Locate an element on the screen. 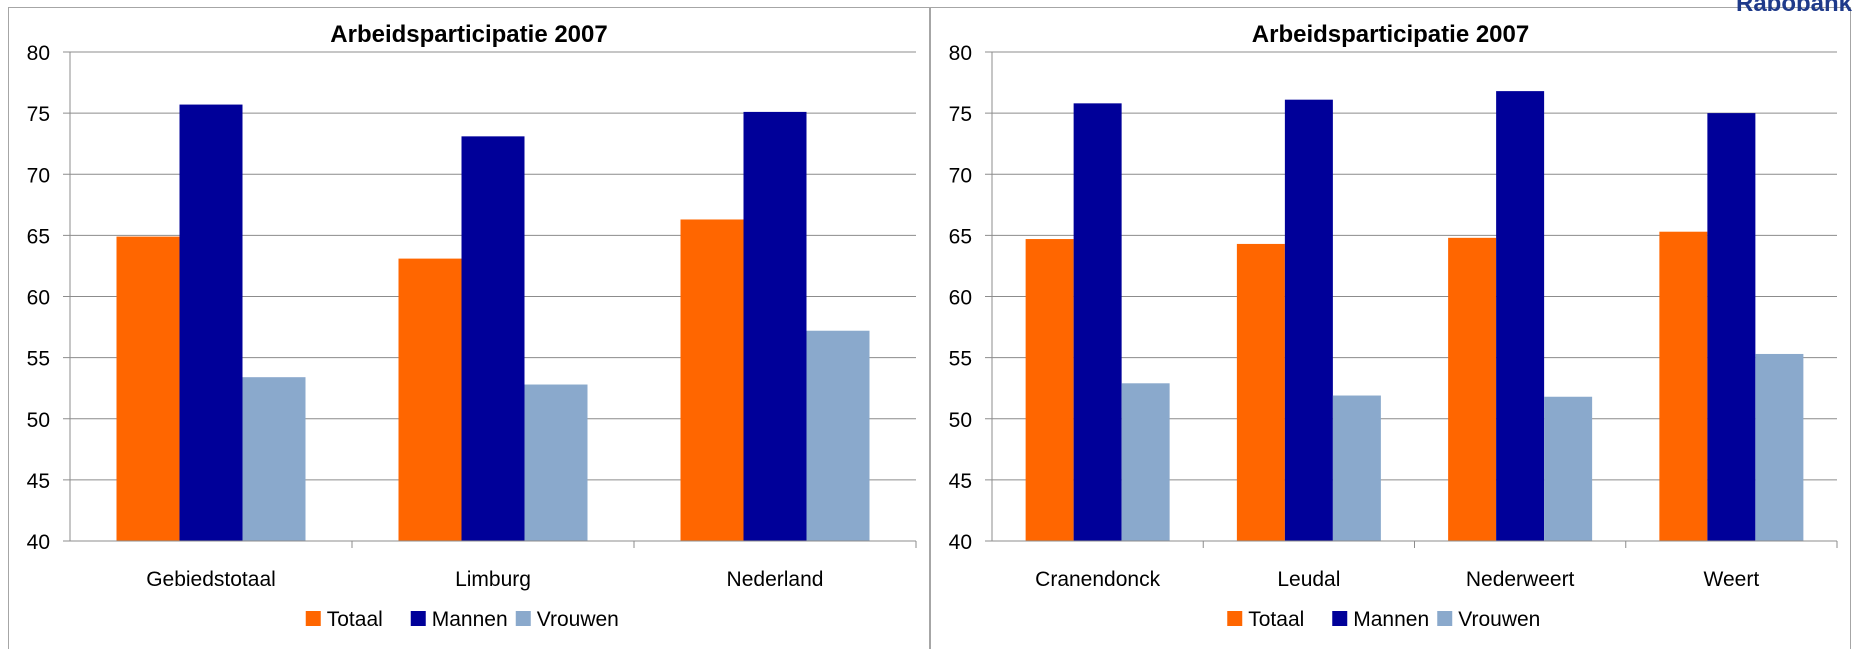  x-tick-label: Nederland is located at coordinates (775, 579).